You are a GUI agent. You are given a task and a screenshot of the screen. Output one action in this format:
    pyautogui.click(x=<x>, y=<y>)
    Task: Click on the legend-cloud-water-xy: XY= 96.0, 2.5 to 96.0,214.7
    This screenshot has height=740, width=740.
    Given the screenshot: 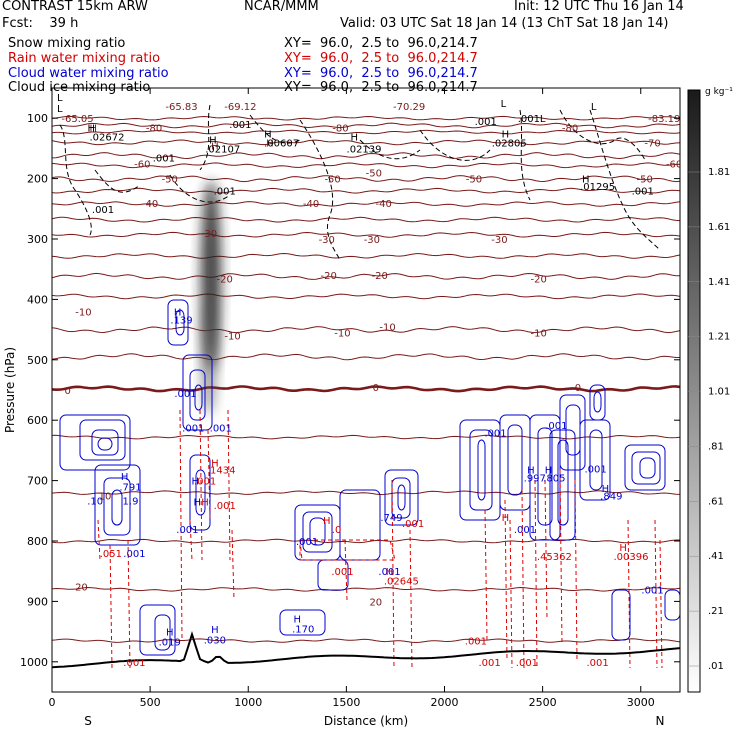 What is the action you would take?
    pyautogui.click(x=381, y=73)
    